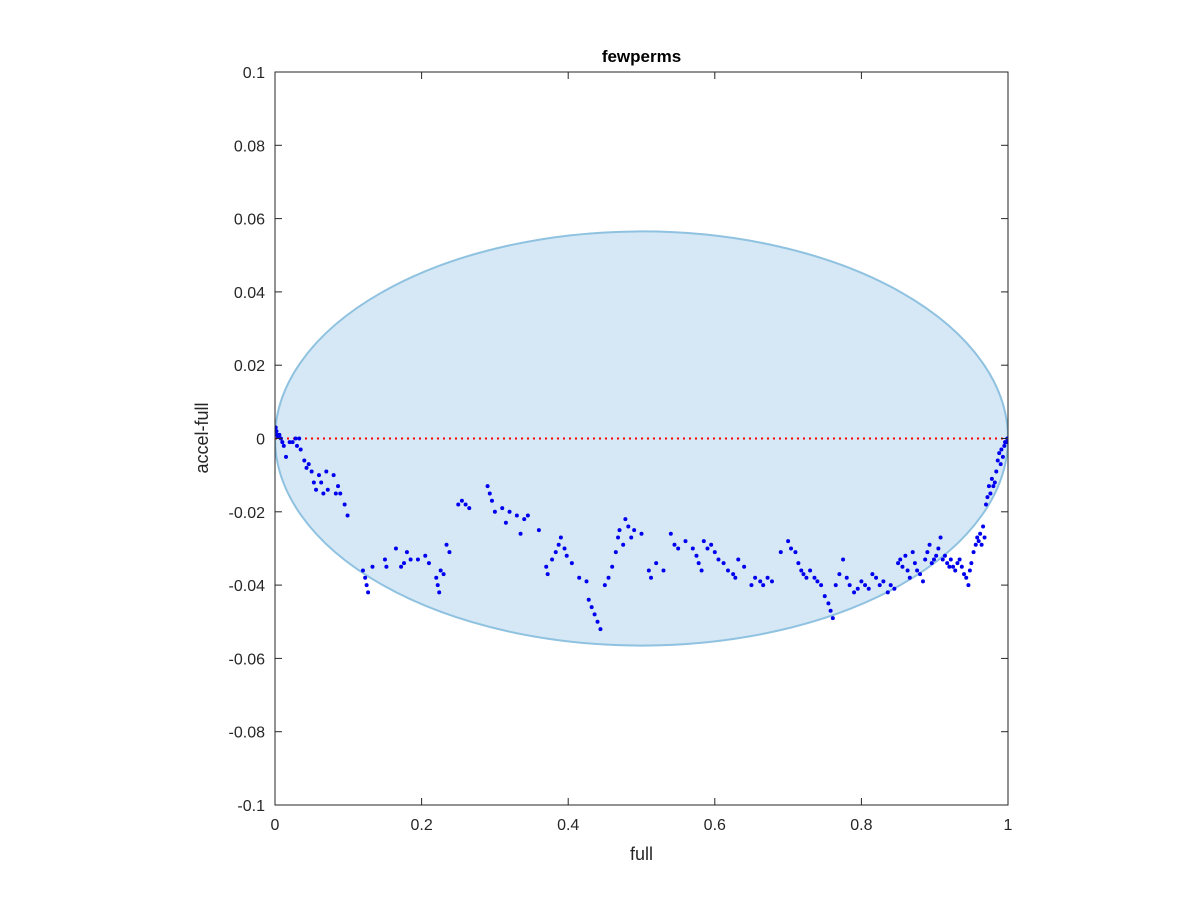 The width and height of the screenshot is (1200, 900). Describe the element at coordinates (249, 220) in the screenshot. I see `y-tick-label: 0.06` at that location.